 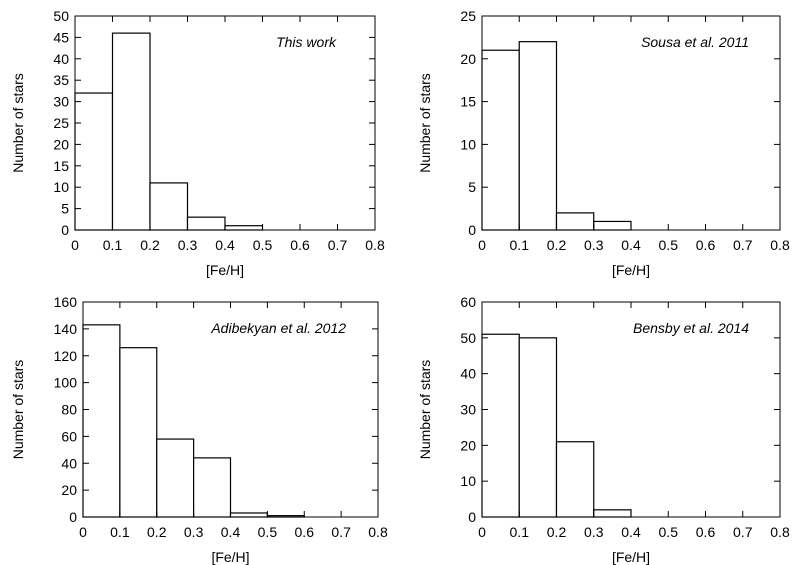 What do you see at coordinates (61, 80) in the screenshot?
I see `y-tick-label: 35` at bounding box center [61, 80].